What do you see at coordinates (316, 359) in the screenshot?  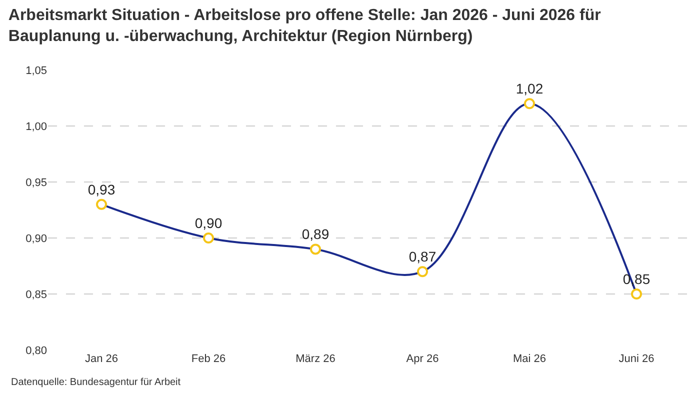 I see `x-tick-label: März 26` at bounding box center [316, 359].